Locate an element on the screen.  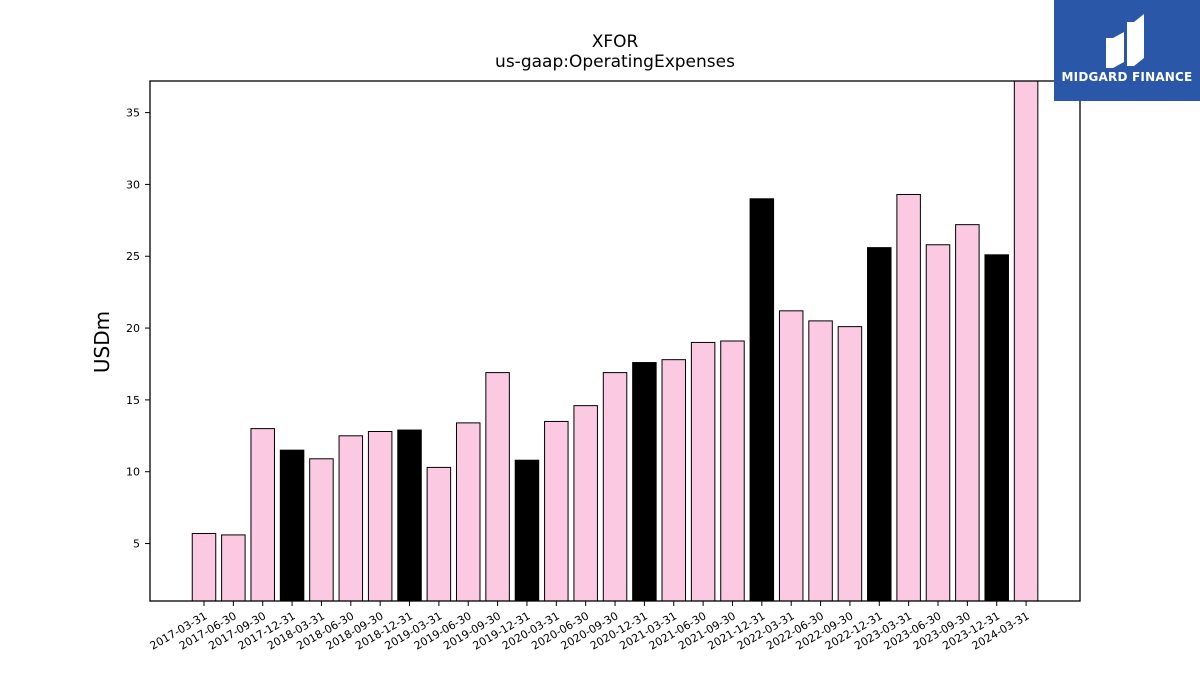
chart-title: XFOR is located at coordinates (615, 42).